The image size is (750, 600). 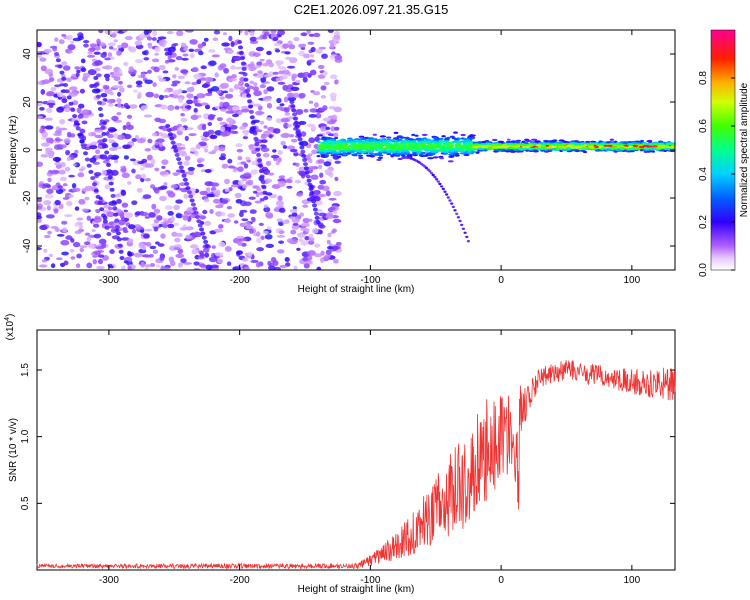 What do you see at coordinates (10, 330) in the screenshot?
I see `snr-scale-base: (x10` at bounding box center [10, 330].